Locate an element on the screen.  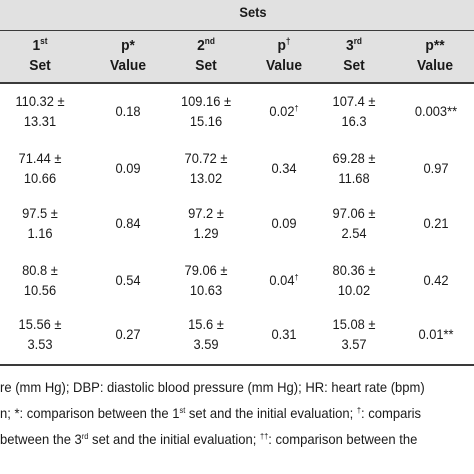
super-header-band is located at coordinates (237, 15).